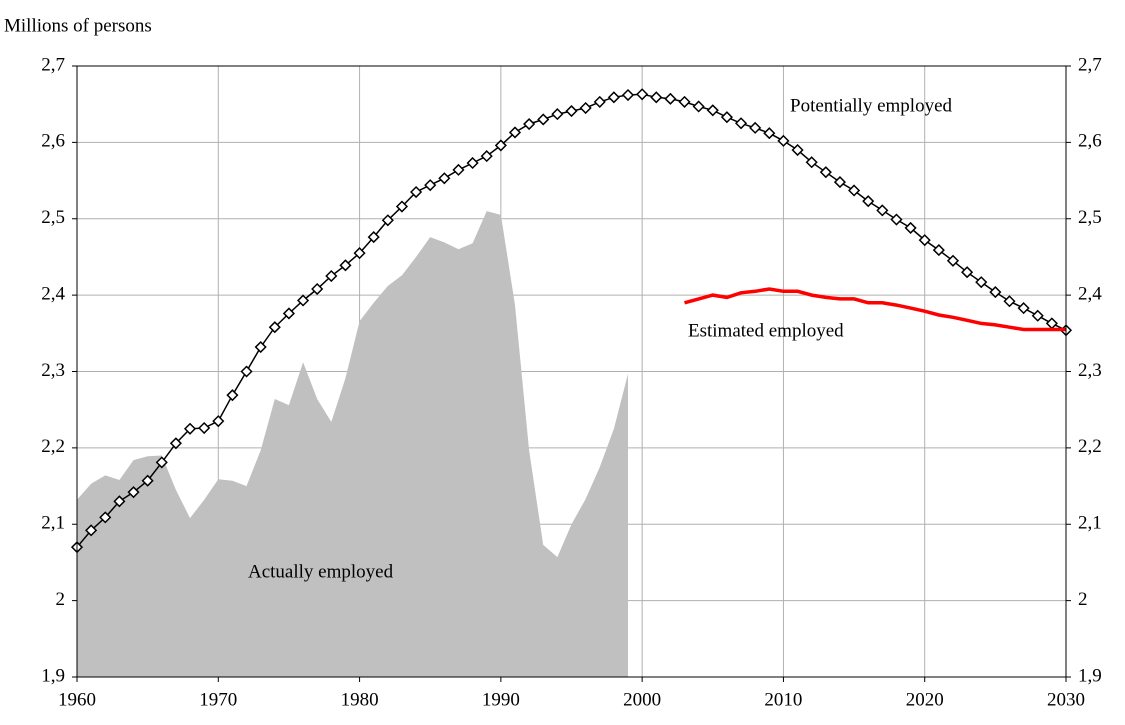  What do you see at coordinates (642, 699) in the screenshot?
I see `x-tick-label: 2000` at bounding box center [642, 699].